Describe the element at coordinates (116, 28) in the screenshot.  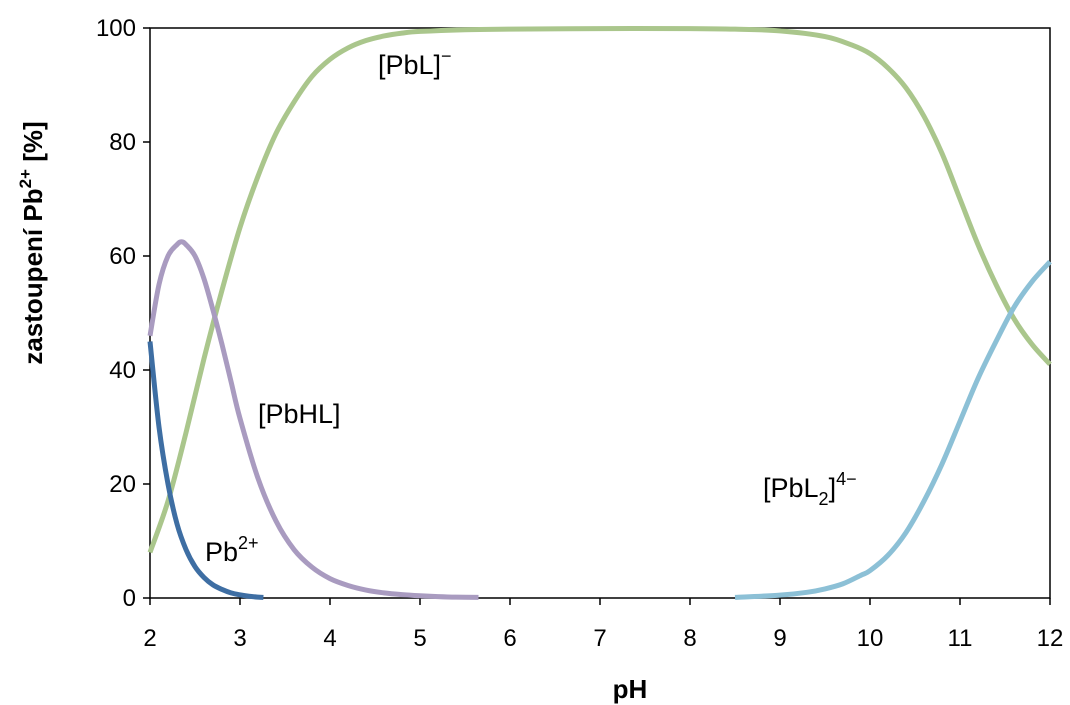
I see `y-tick-label: 100` at that location.